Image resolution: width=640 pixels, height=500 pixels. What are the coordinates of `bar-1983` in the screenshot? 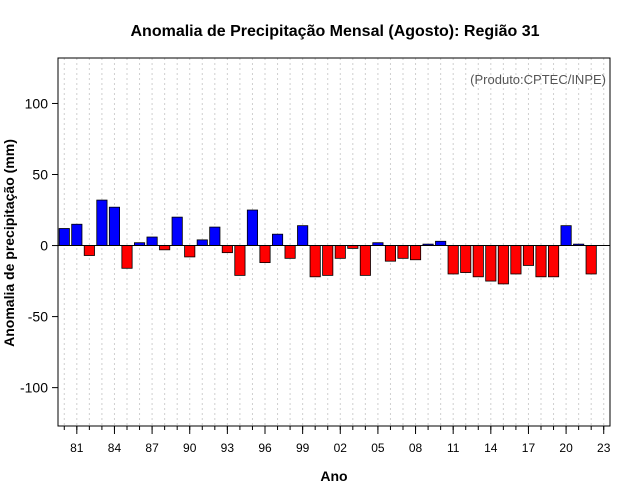 It's located at (102, 222).